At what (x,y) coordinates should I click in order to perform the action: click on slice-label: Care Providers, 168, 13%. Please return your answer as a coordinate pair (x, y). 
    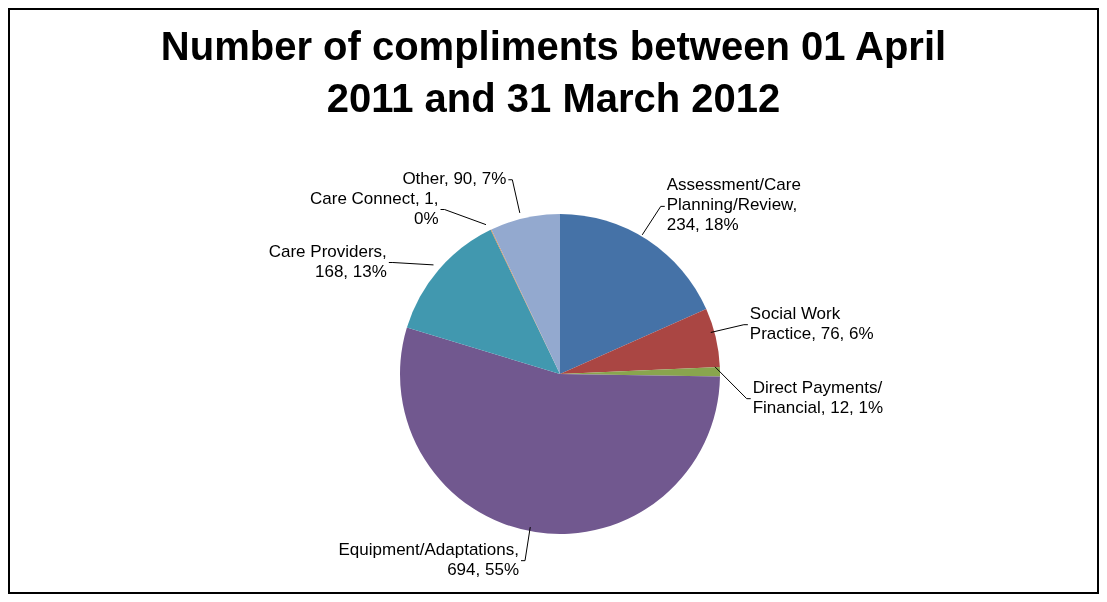
    Looking at the image, I should click on (327, 261).